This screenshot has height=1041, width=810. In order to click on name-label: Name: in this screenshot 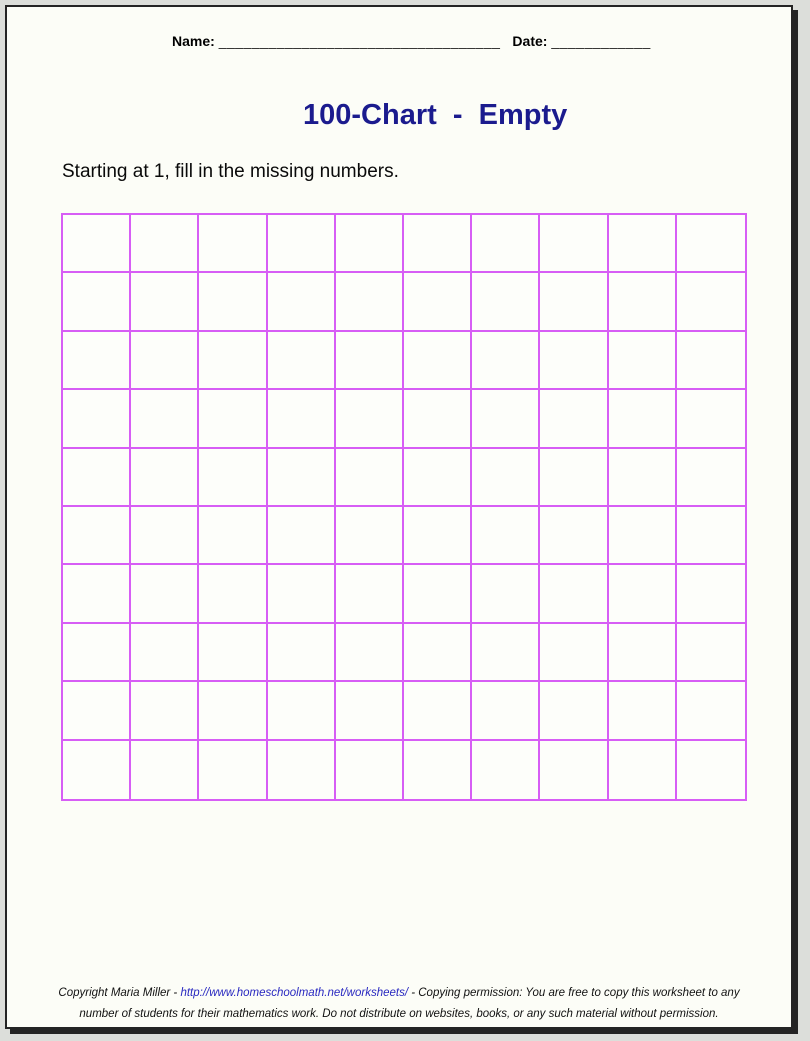, I will do `click(193, 41)`.